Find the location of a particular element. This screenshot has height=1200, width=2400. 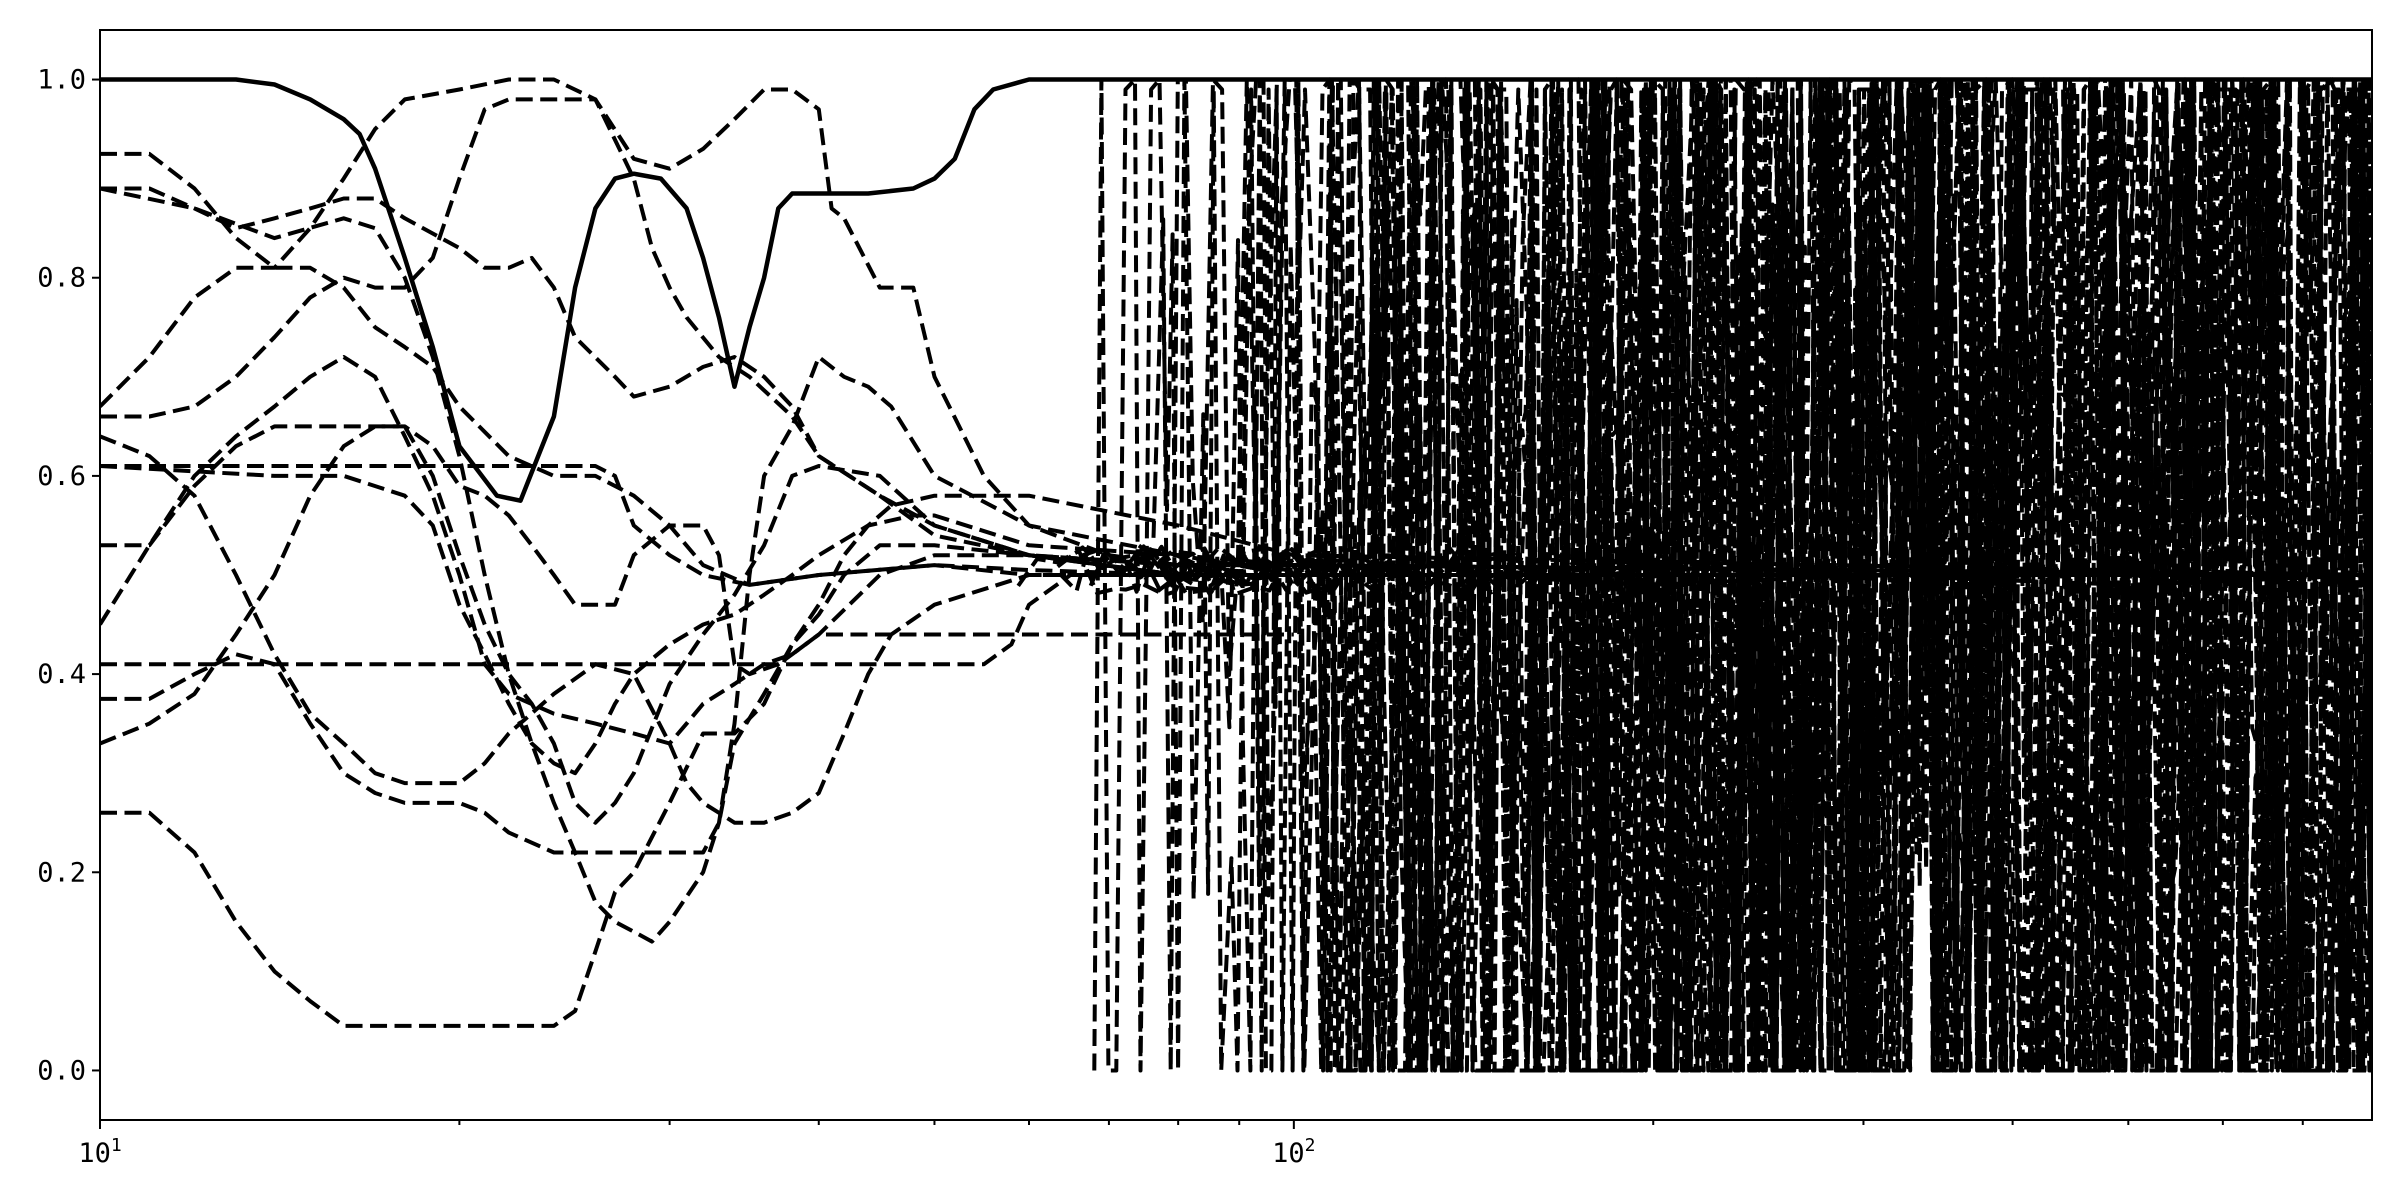

y-tick-label: 0.4 is located at coordinates (61, 674).